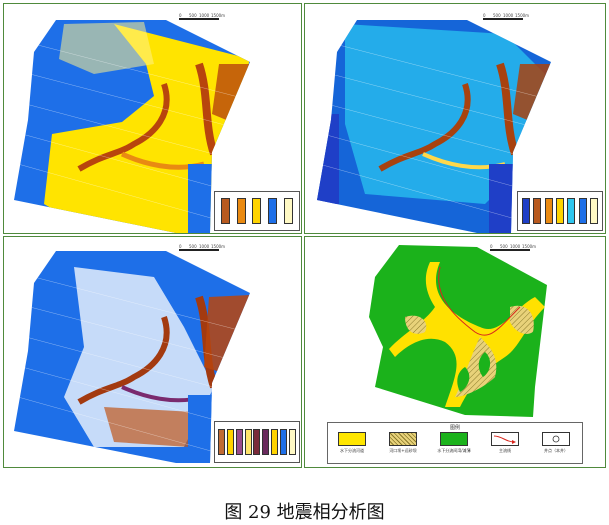 This screenshot has height=525, width=609. What do you see at coordinates (463, 379) in the screenshot?
I see `plain-island-4b` at bounding box center [463, 379].